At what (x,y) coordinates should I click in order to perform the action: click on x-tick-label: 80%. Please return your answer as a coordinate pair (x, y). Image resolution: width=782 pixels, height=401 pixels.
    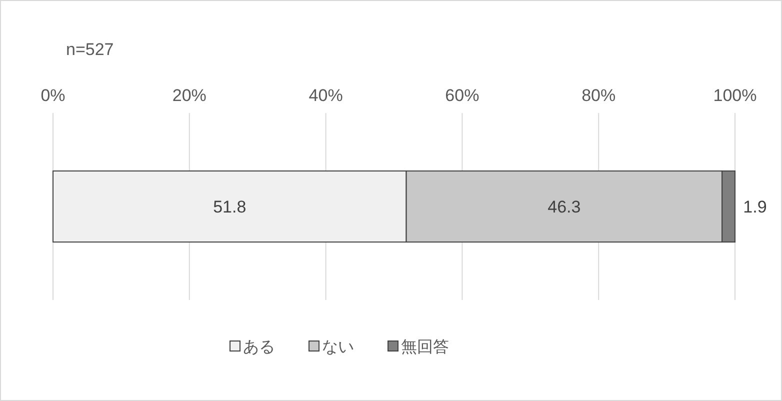
    Looking at the image, I should click on (599, 95).